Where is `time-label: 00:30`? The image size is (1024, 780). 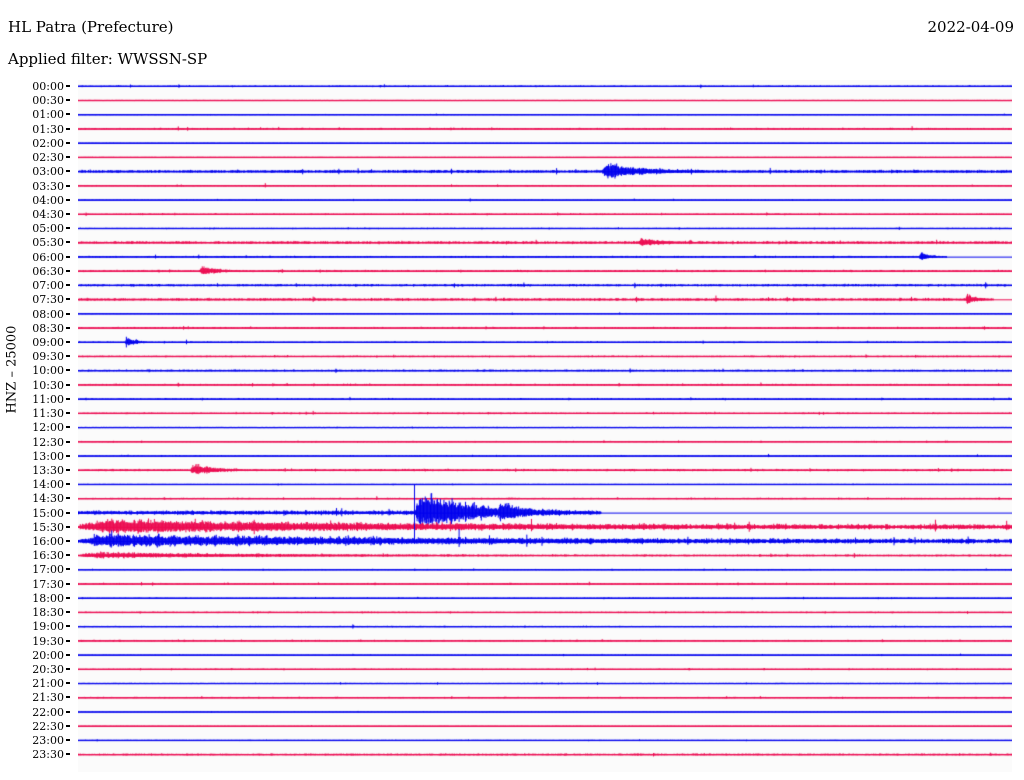
time-label: 00:30 is located at coordinates (48, 101).